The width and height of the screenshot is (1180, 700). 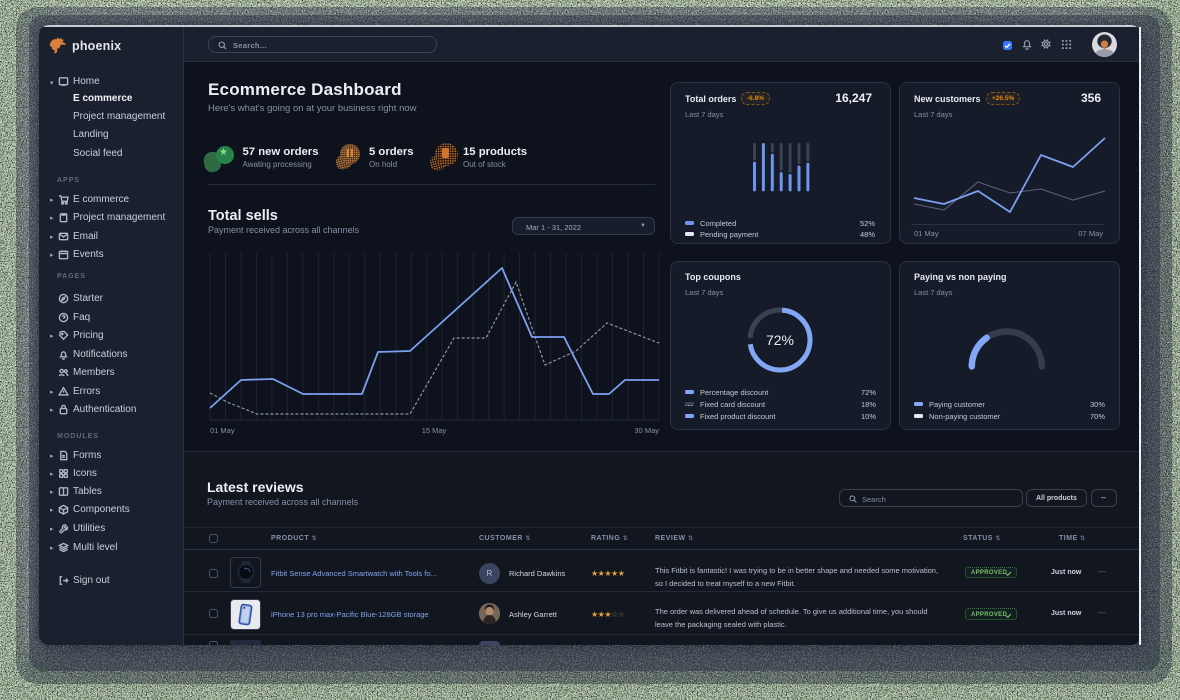 What do you see at coordinates (222, 430) in the screenshot?
I see `svg-text: 01 May` at bounding box center [222, 430].